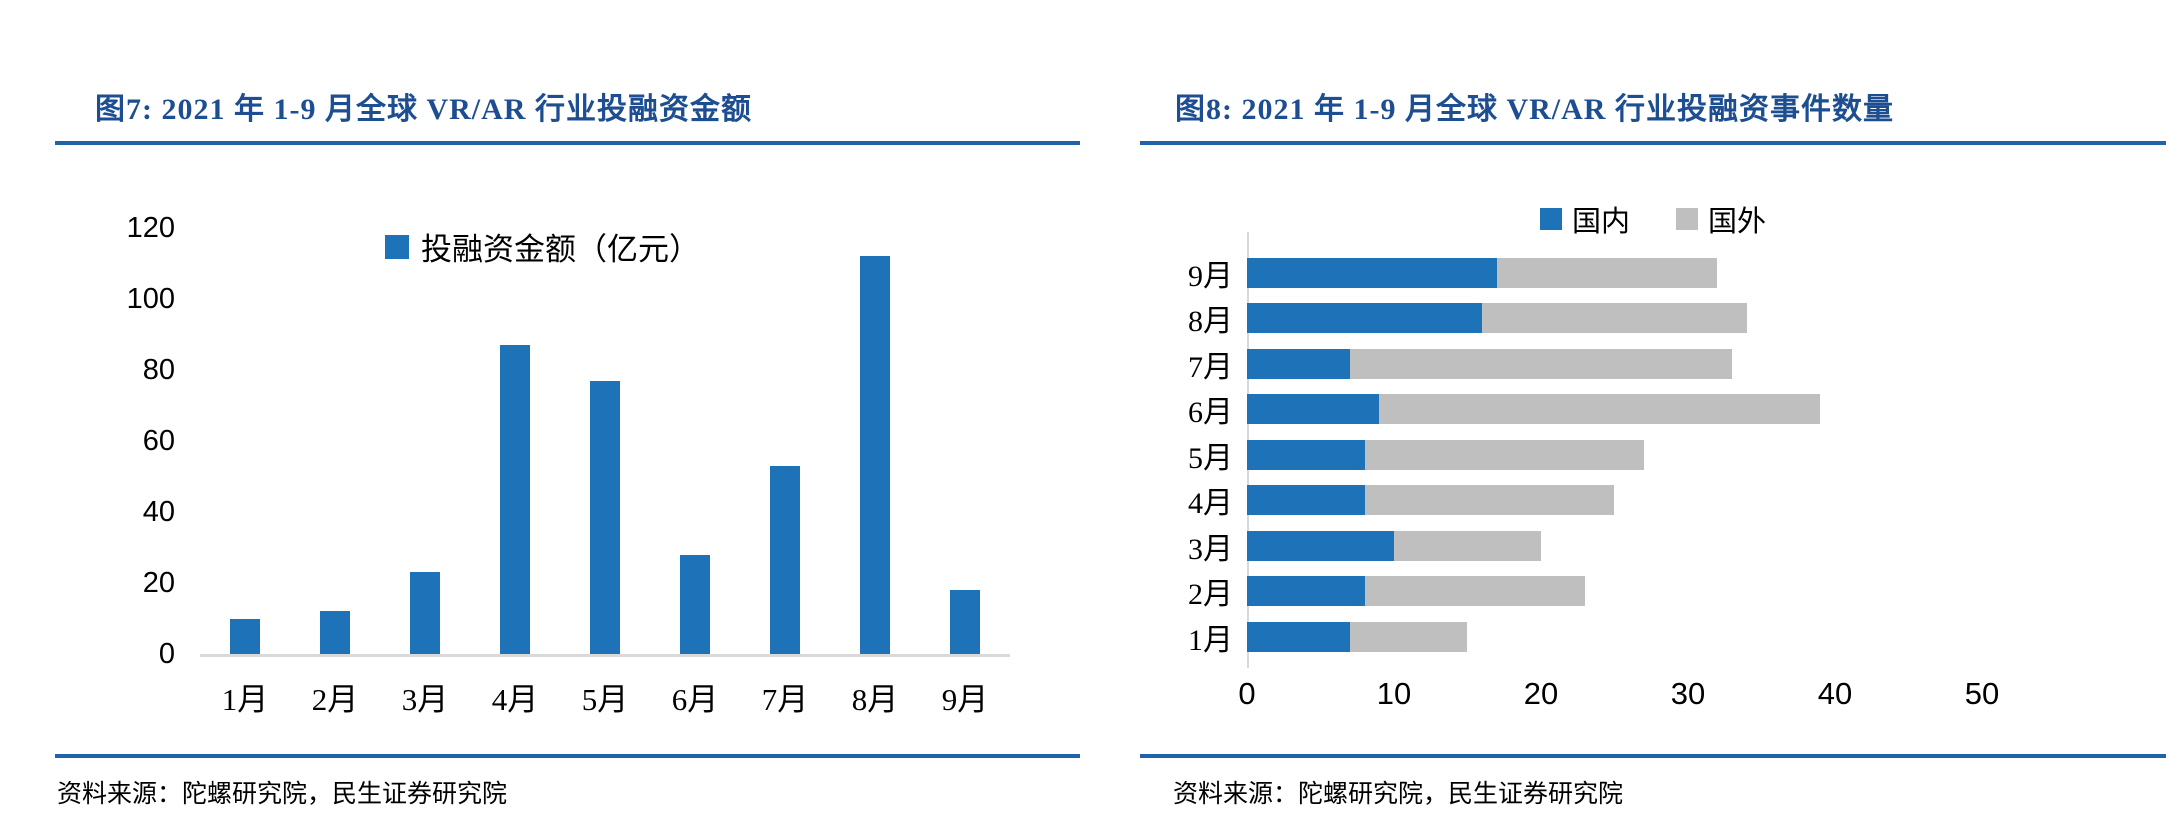 The height and width of the screenshot is (828, 2166). I want to click on fig8-bar-4月-domestic, so click(1306, 500).